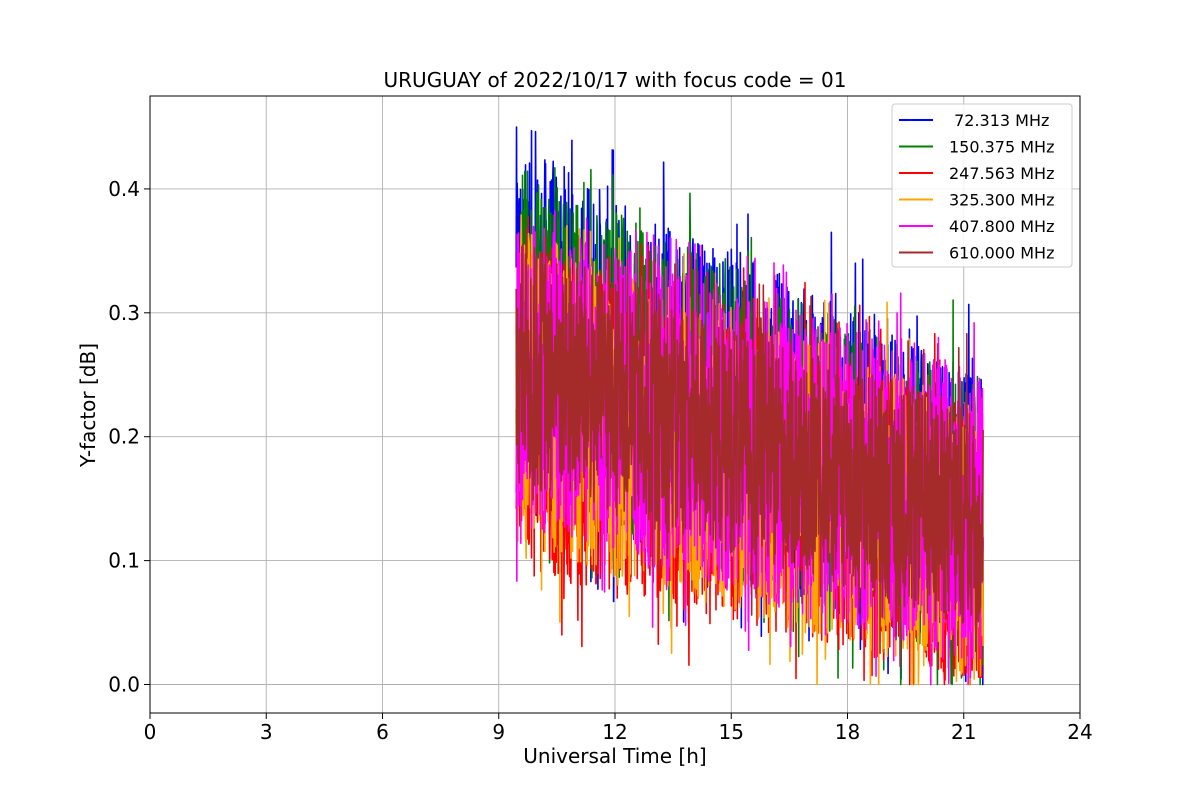 The width and height of the screenshot is (1200, 804). Describe the element at coordinates (124, 437) in the screenshot. I see `y-tick-label: 0.2` at that location.